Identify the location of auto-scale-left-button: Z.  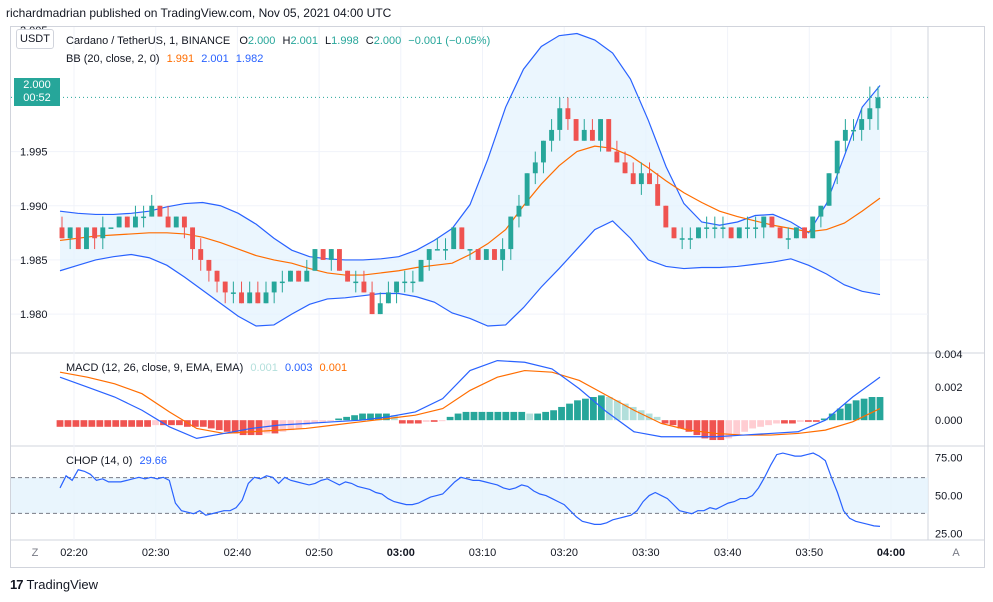
(35, 553).